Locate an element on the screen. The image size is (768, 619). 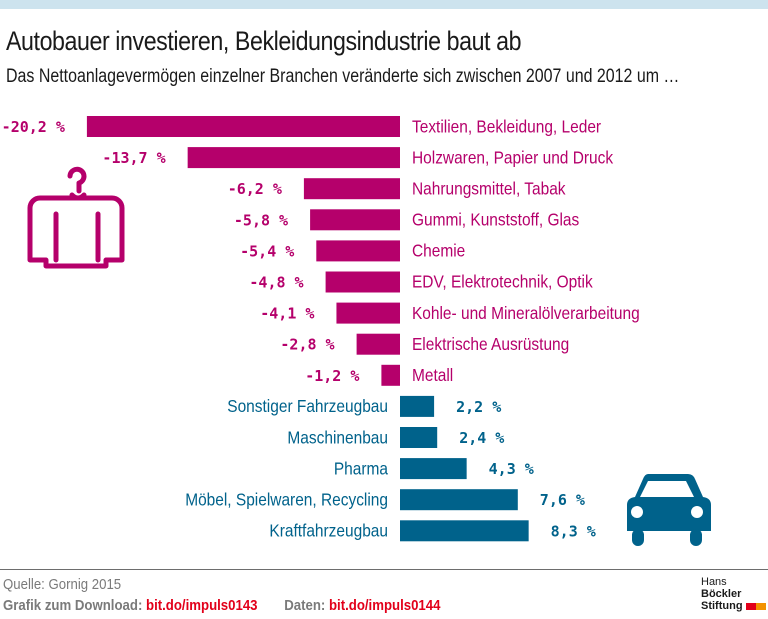
bar-row: EDV, Elektrotechnik, Optik -4,8 % is located at coordinates (421, 282).